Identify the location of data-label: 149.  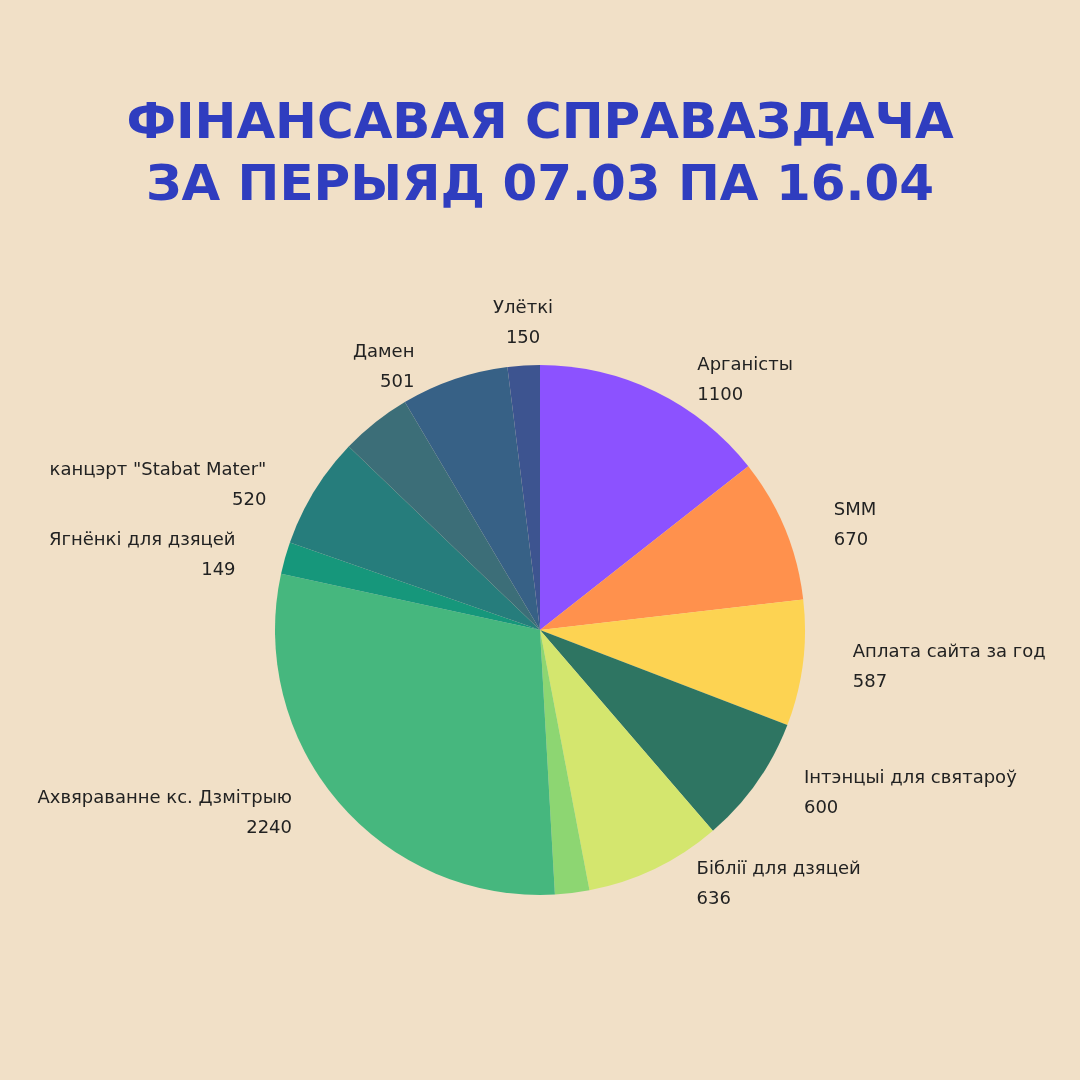
(218, 569).